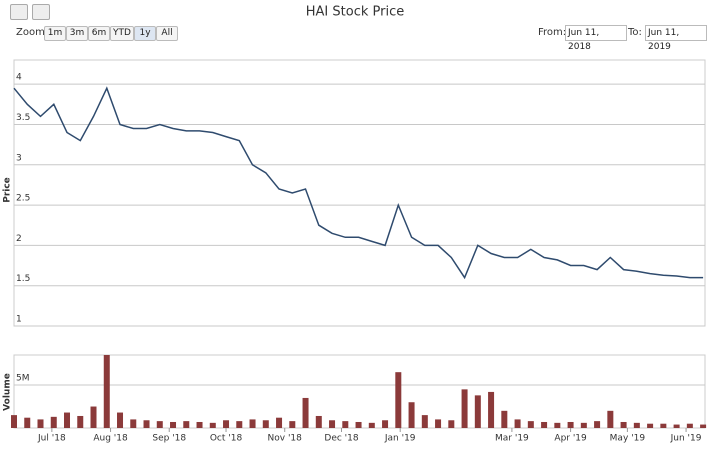 Image resolution: width=710 pixels, height=449 pixels. Describe the element at coordinates (19, 12) in the screenshot. I see `export-button` at that location.